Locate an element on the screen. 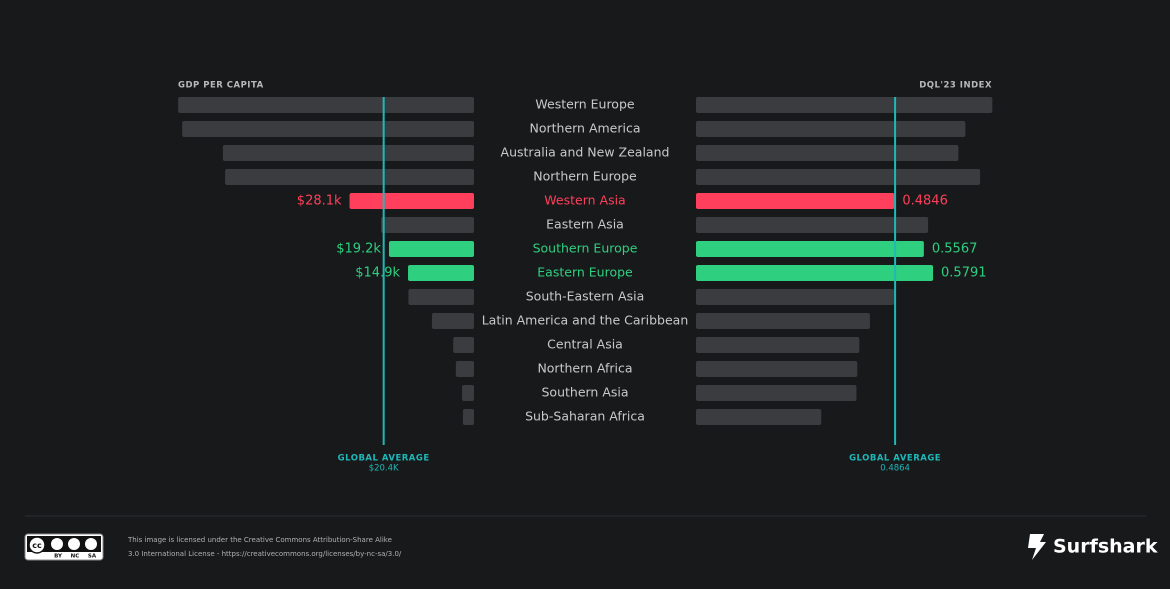 The image size is (1170, 589). global-average-value: 0.4864 is located at coordinates (895, 469).